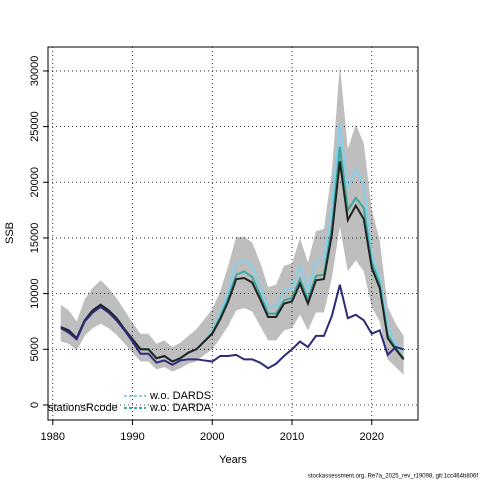  Describe the element at coordinates (35, 293) in the screenshot. I see `y-tick-label: 10000` at that location.